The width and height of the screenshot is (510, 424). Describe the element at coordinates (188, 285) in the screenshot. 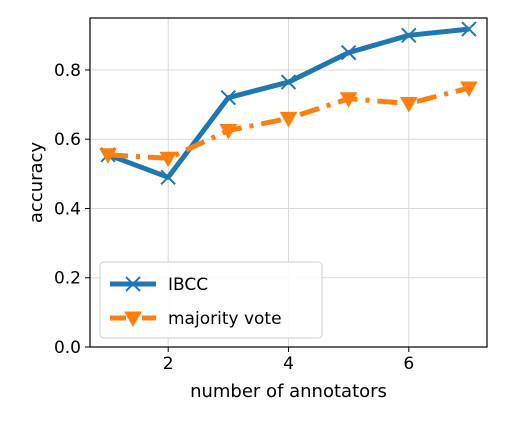

I see `legend-label: IBCC` at that location.